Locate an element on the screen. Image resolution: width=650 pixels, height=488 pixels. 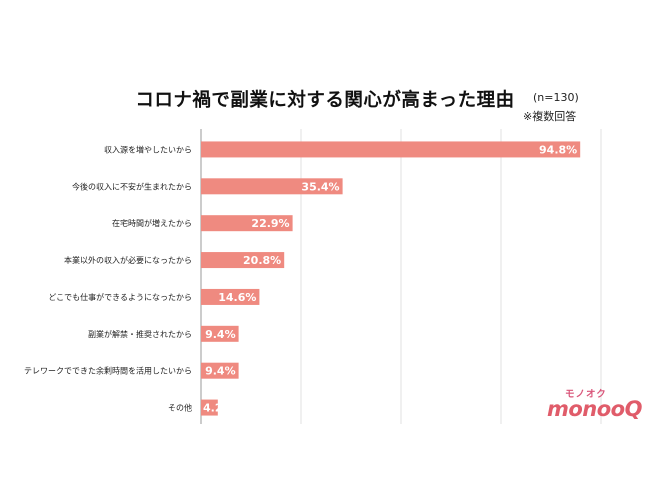
monooq-logo: モノオク monooQ is located at coordinates (593, 407).